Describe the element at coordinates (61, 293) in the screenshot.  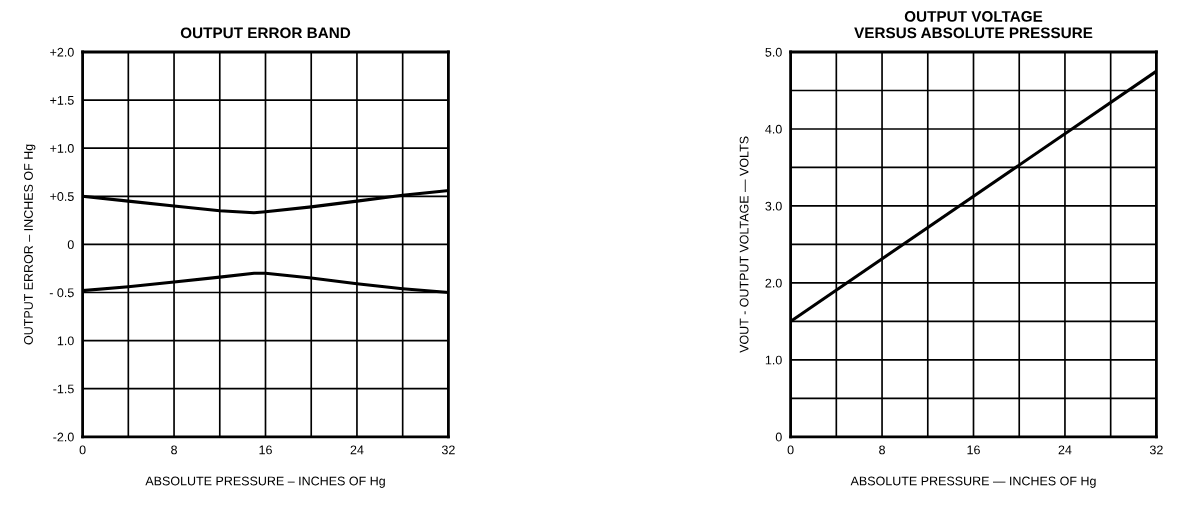
I see `y-tick-label: - 0.5` at that location.